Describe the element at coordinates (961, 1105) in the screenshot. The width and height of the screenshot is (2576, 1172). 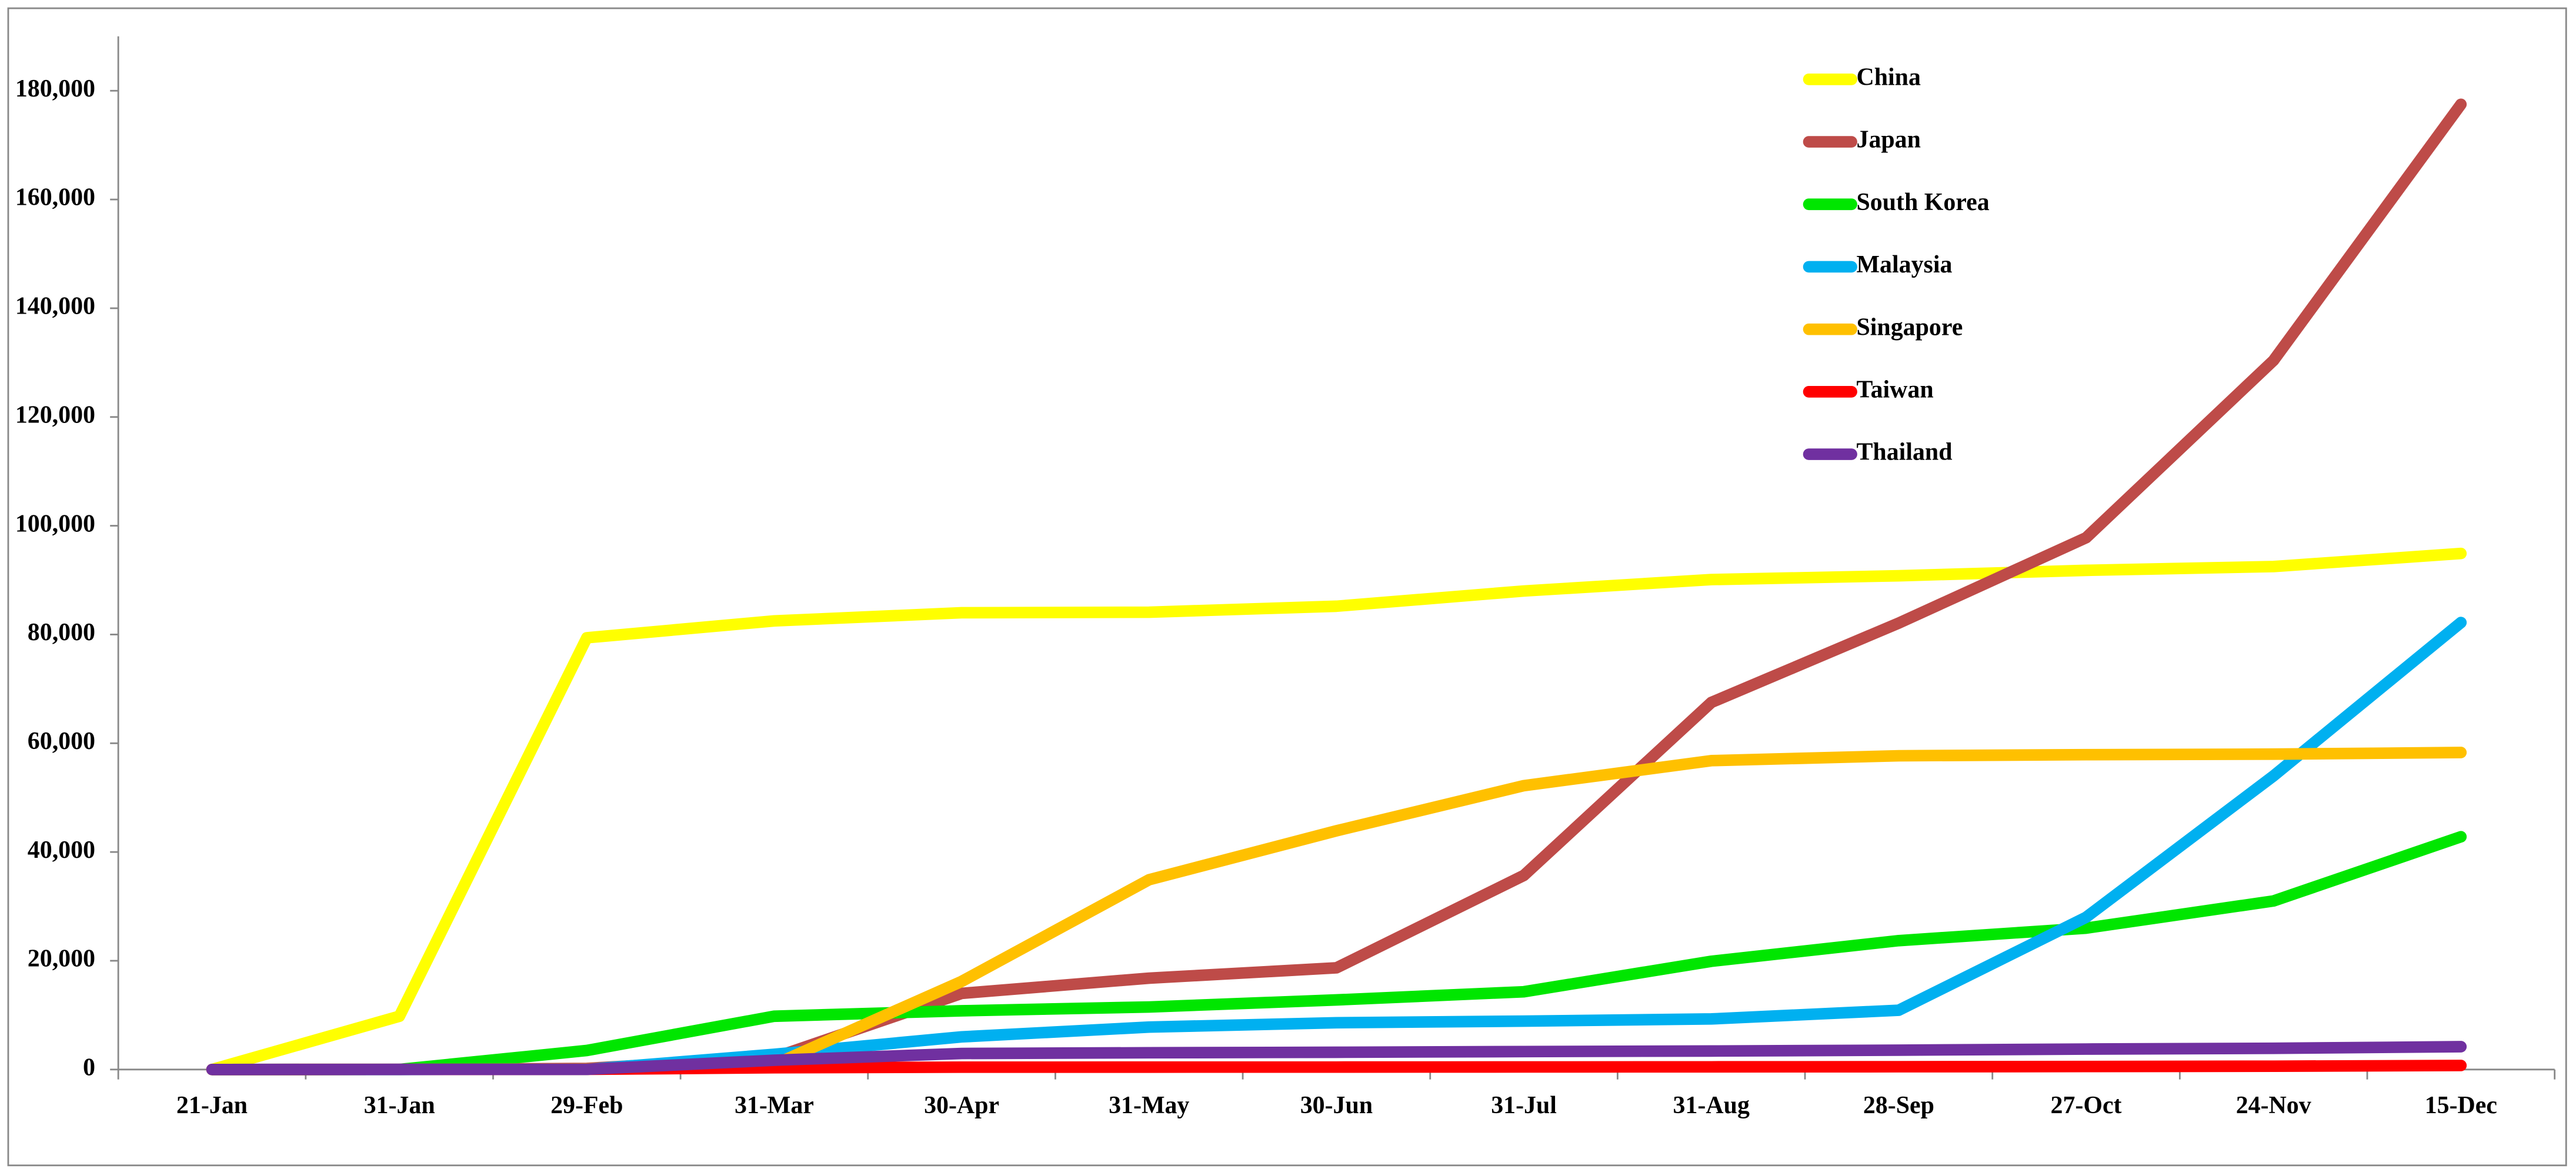
I see `x-tick-label: 30-Apr` at that location.